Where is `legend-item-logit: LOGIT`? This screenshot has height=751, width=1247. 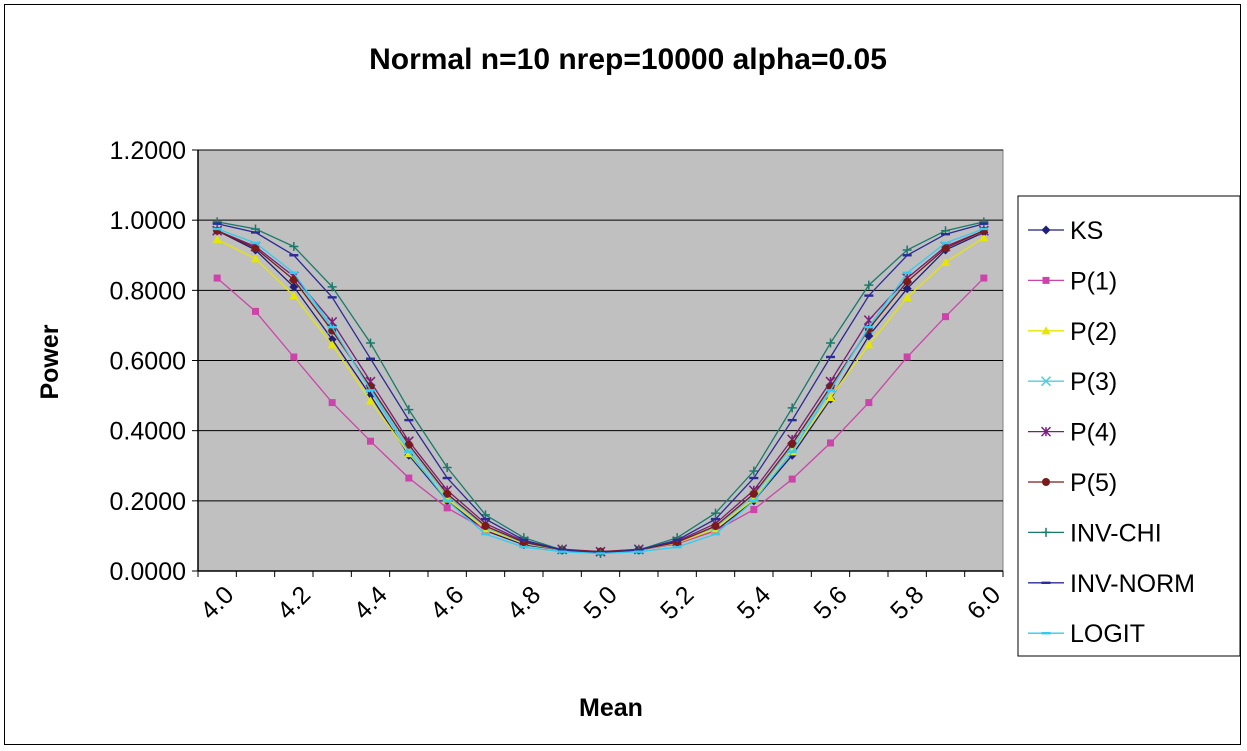
legend-item-logit: LOGIT is located at coordinates (1086, 634).